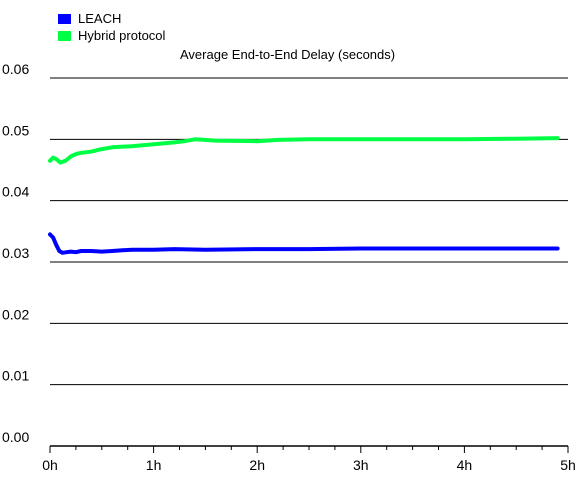 This screenshot has height=485, width=579. I want to click on legend: LEACH Hybrid protocol, so click(111, 27).